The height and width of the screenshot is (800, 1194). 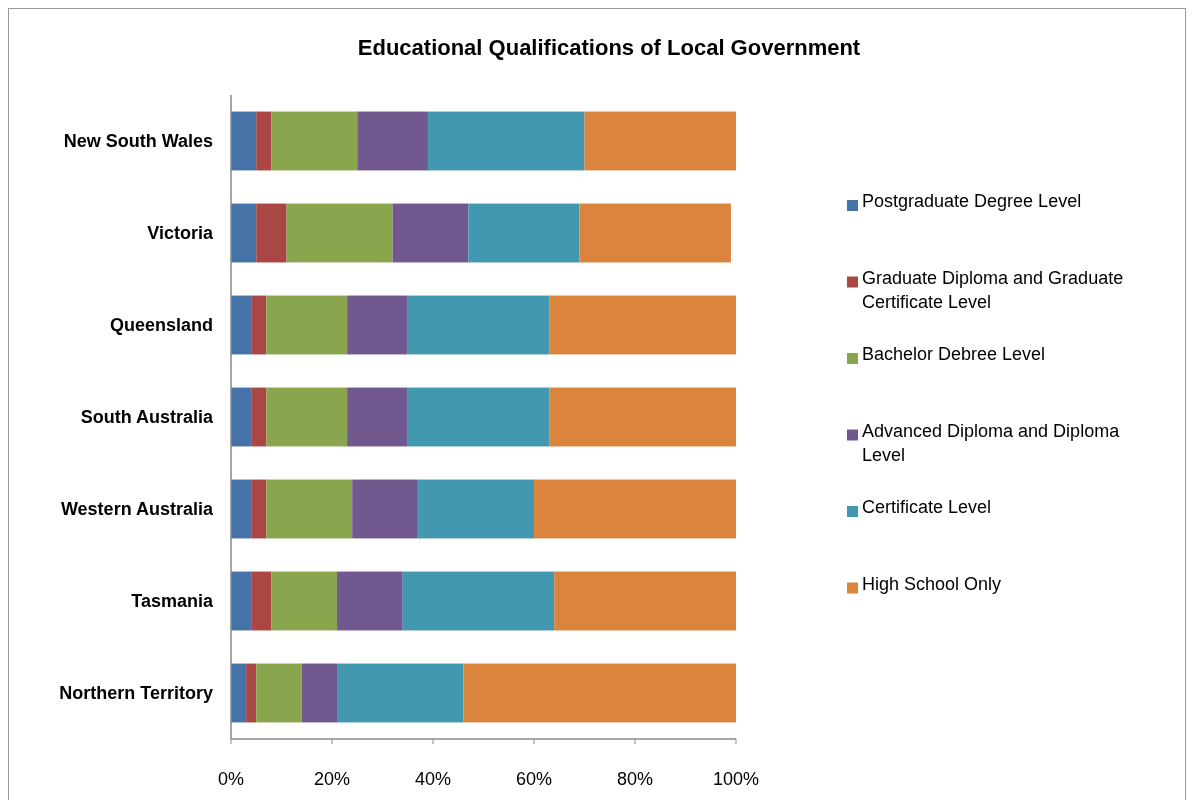 I want to click on legend-label: High School Only, so click(x=932, y=583).